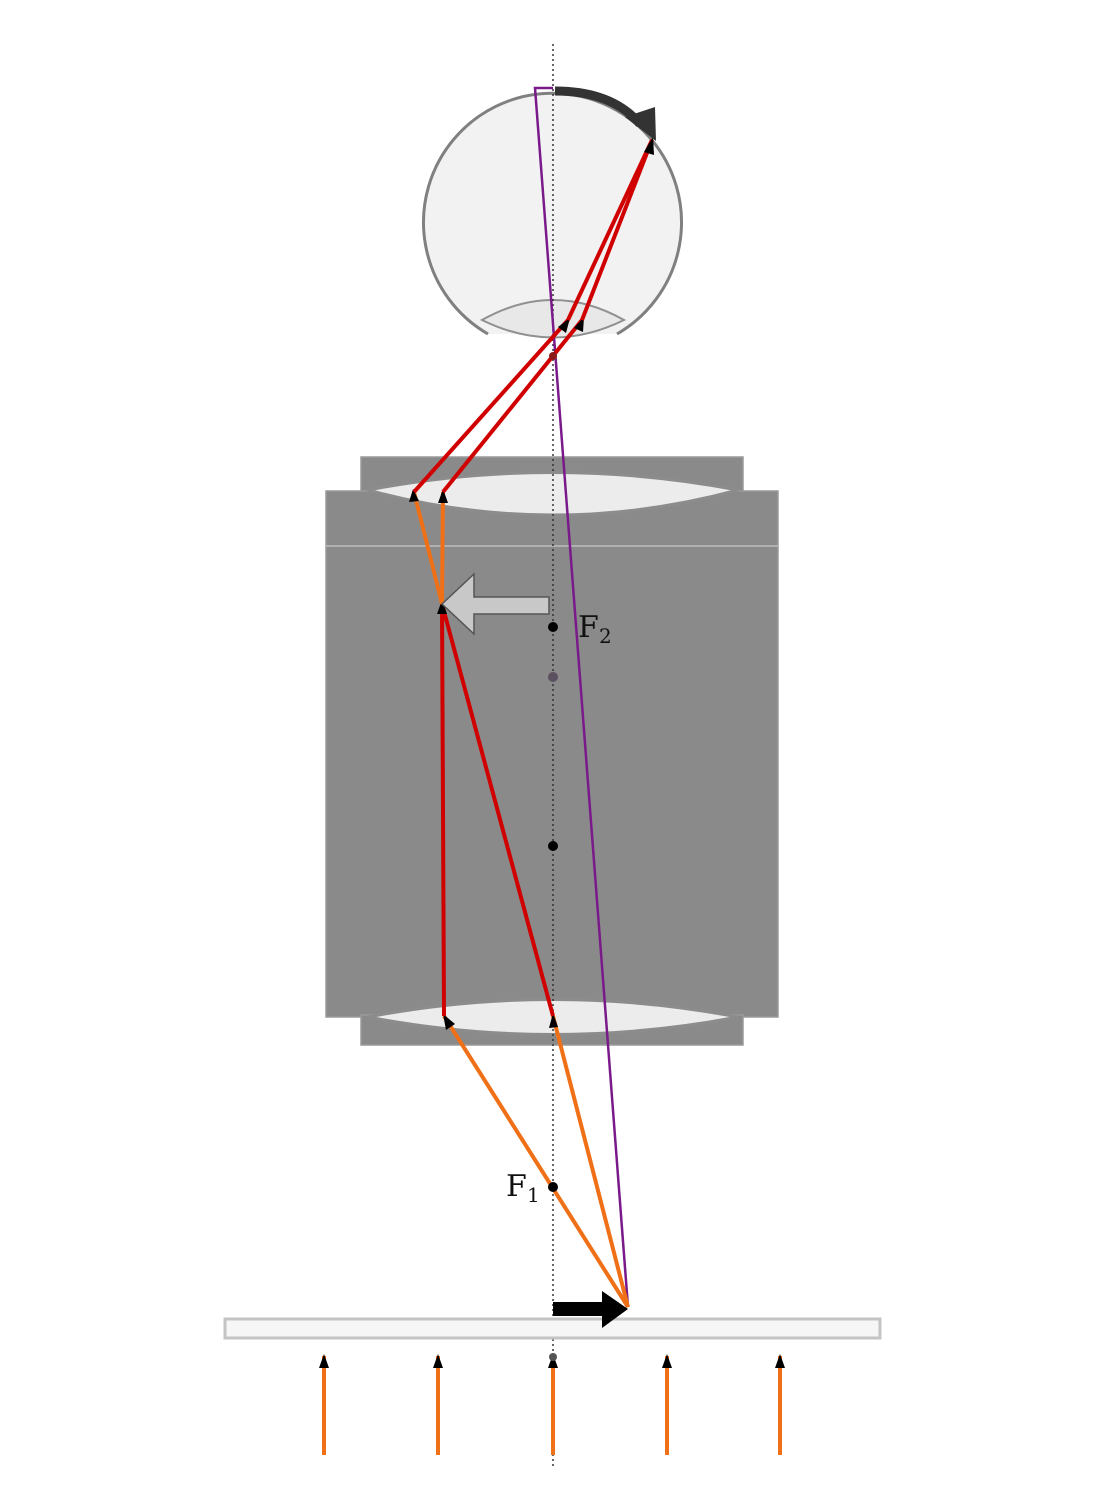  Describe the element at coordinates (605, 113) in the screenshot. I see `retina-image-arrow` at that location.